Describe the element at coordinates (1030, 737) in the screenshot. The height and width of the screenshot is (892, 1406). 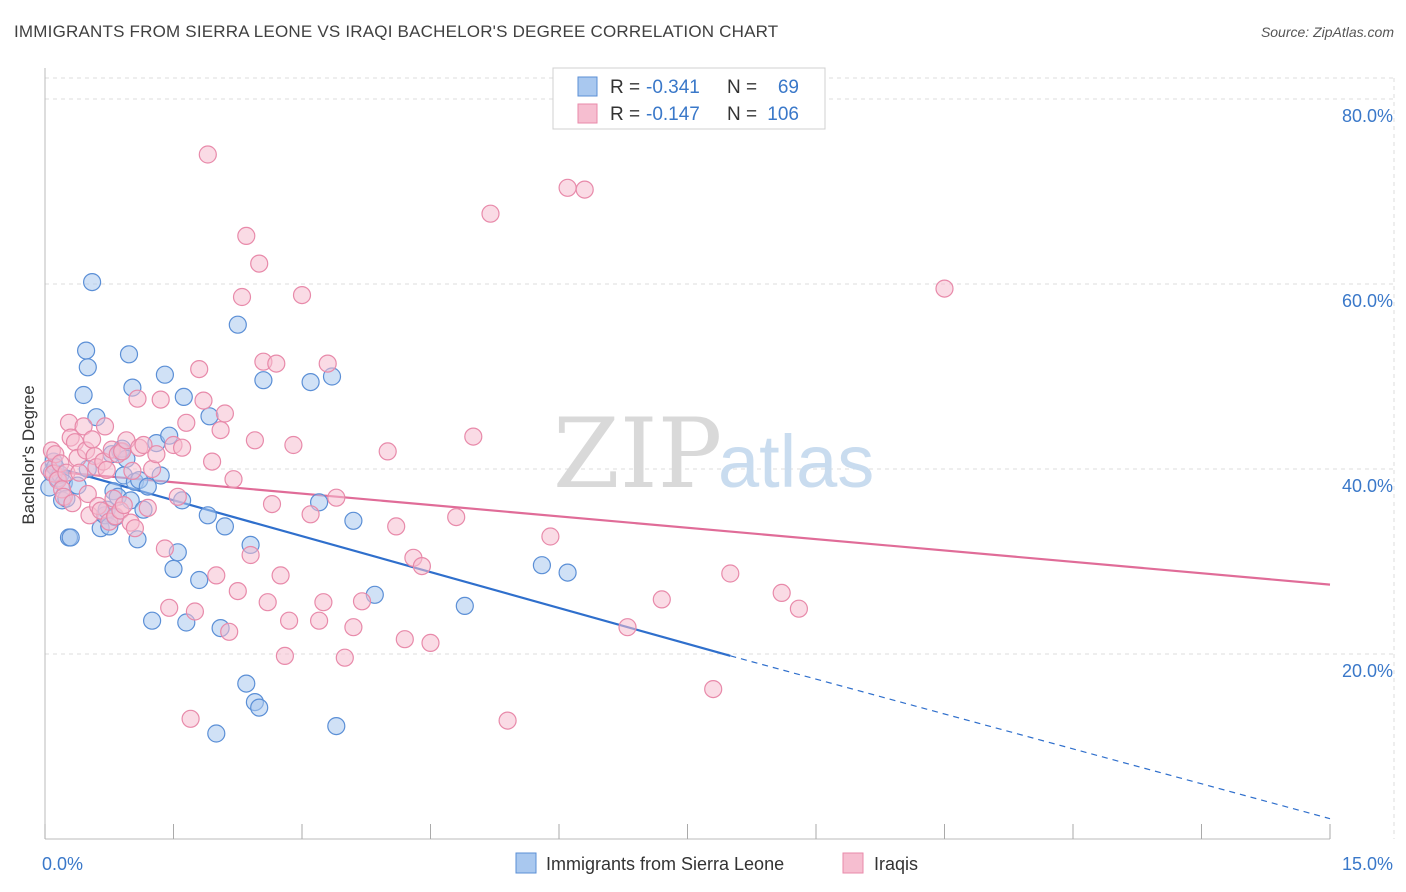
I see `trend-extension-blue` at that location.